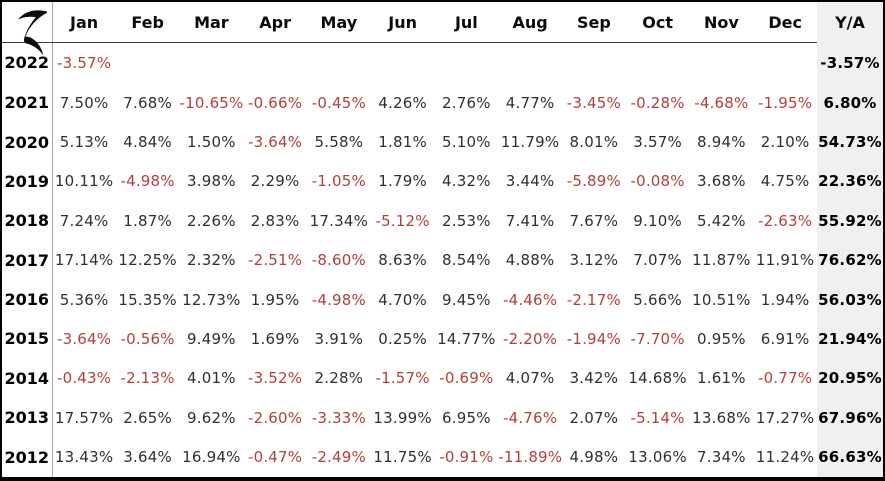  Describe the element at coordinates (402, 418) in the screenshot. I see `value-cell-2013-jun: 13.99%` at that location.